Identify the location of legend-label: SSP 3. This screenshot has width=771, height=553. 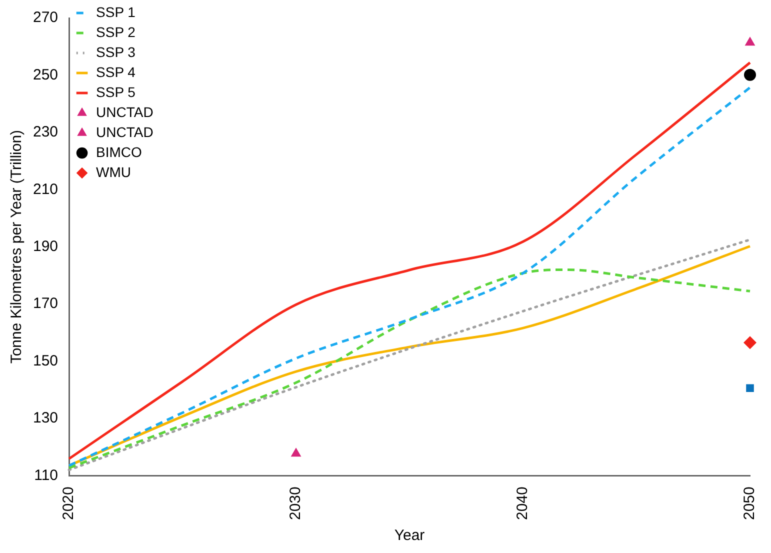
(116, 52).